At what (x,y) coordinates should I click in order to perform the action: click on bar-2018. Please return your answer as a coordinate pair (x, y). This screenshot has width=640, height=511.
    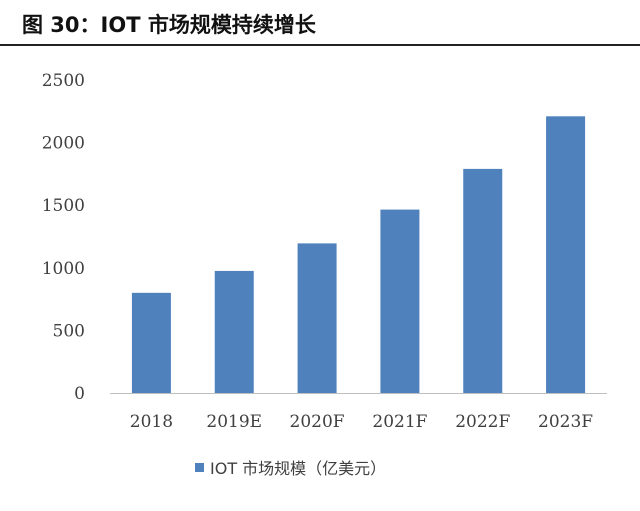
    Looking at the image, I should click on (151, 342).